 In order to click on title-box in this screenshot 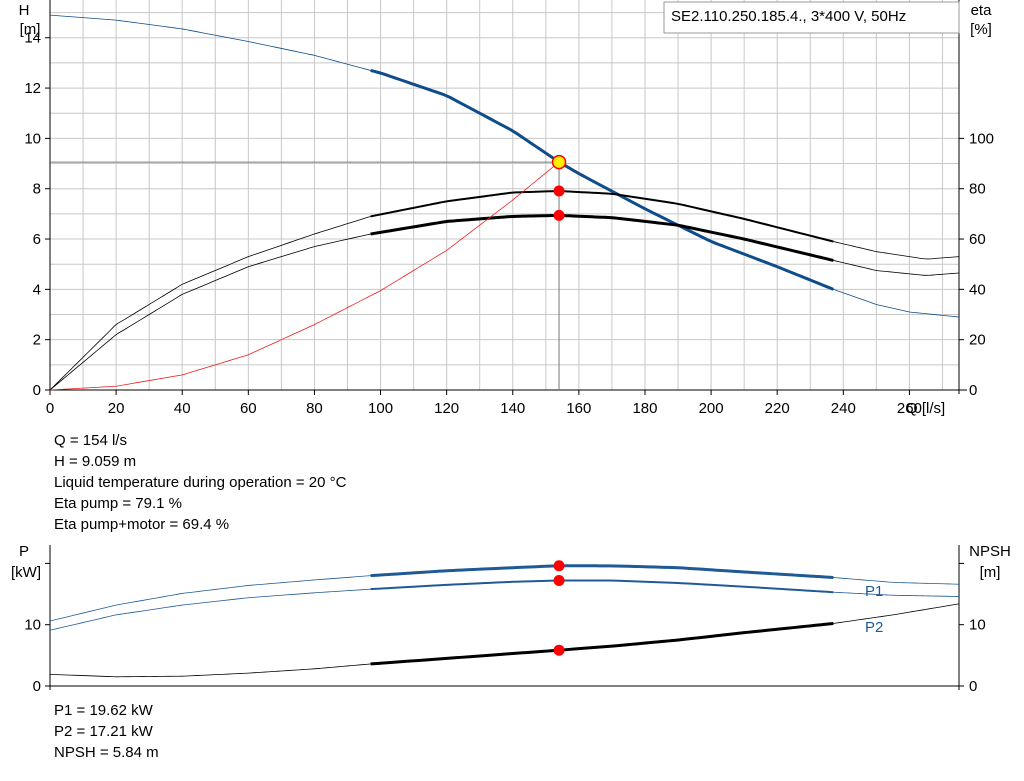, I will do `click(811, 17)`.